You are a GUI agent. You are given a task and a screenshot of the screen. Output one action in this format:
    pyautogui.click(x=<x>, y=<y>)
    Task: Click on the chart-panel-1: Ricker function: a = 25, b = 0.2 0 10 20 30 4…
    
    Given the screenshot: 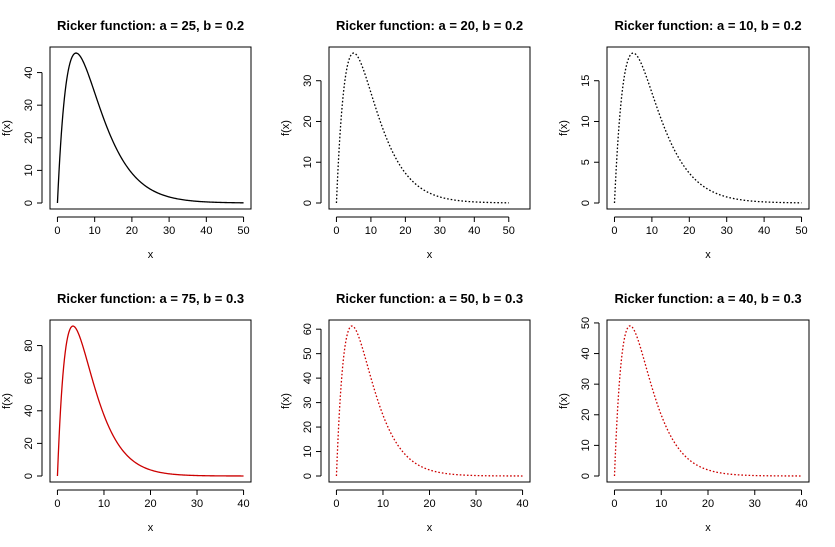 What is the action you would take?
    pyautogui.click(x=126, y=139)
    